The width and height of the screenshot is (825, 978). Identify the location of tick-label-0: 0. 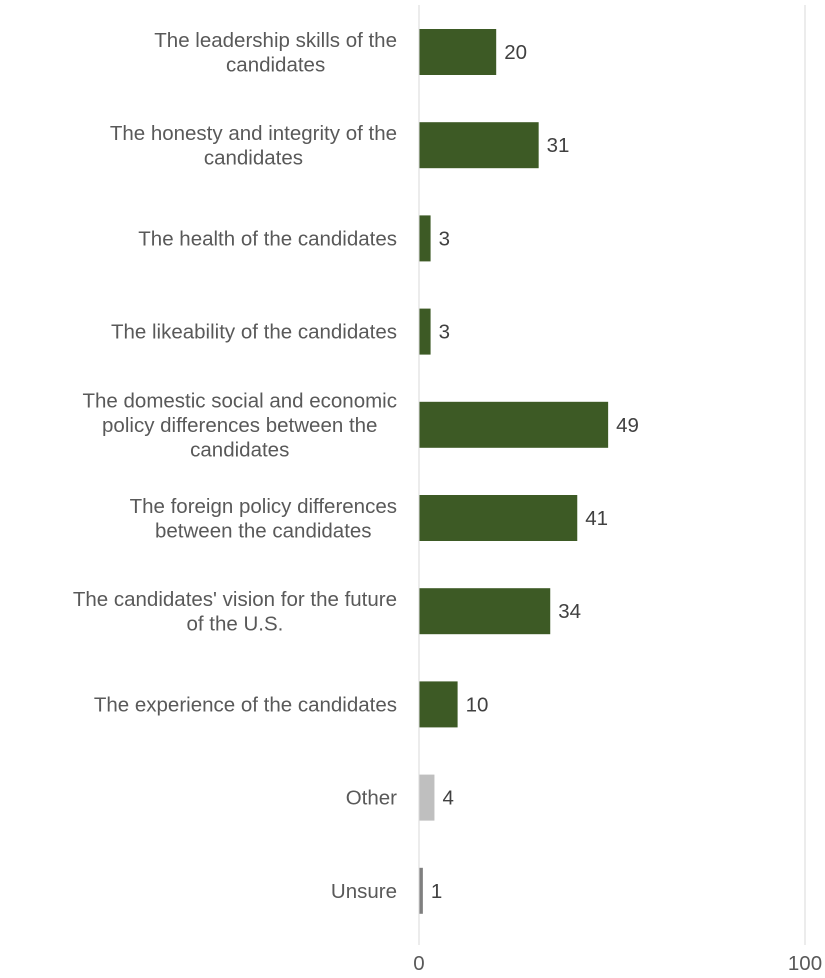
(418, 963).